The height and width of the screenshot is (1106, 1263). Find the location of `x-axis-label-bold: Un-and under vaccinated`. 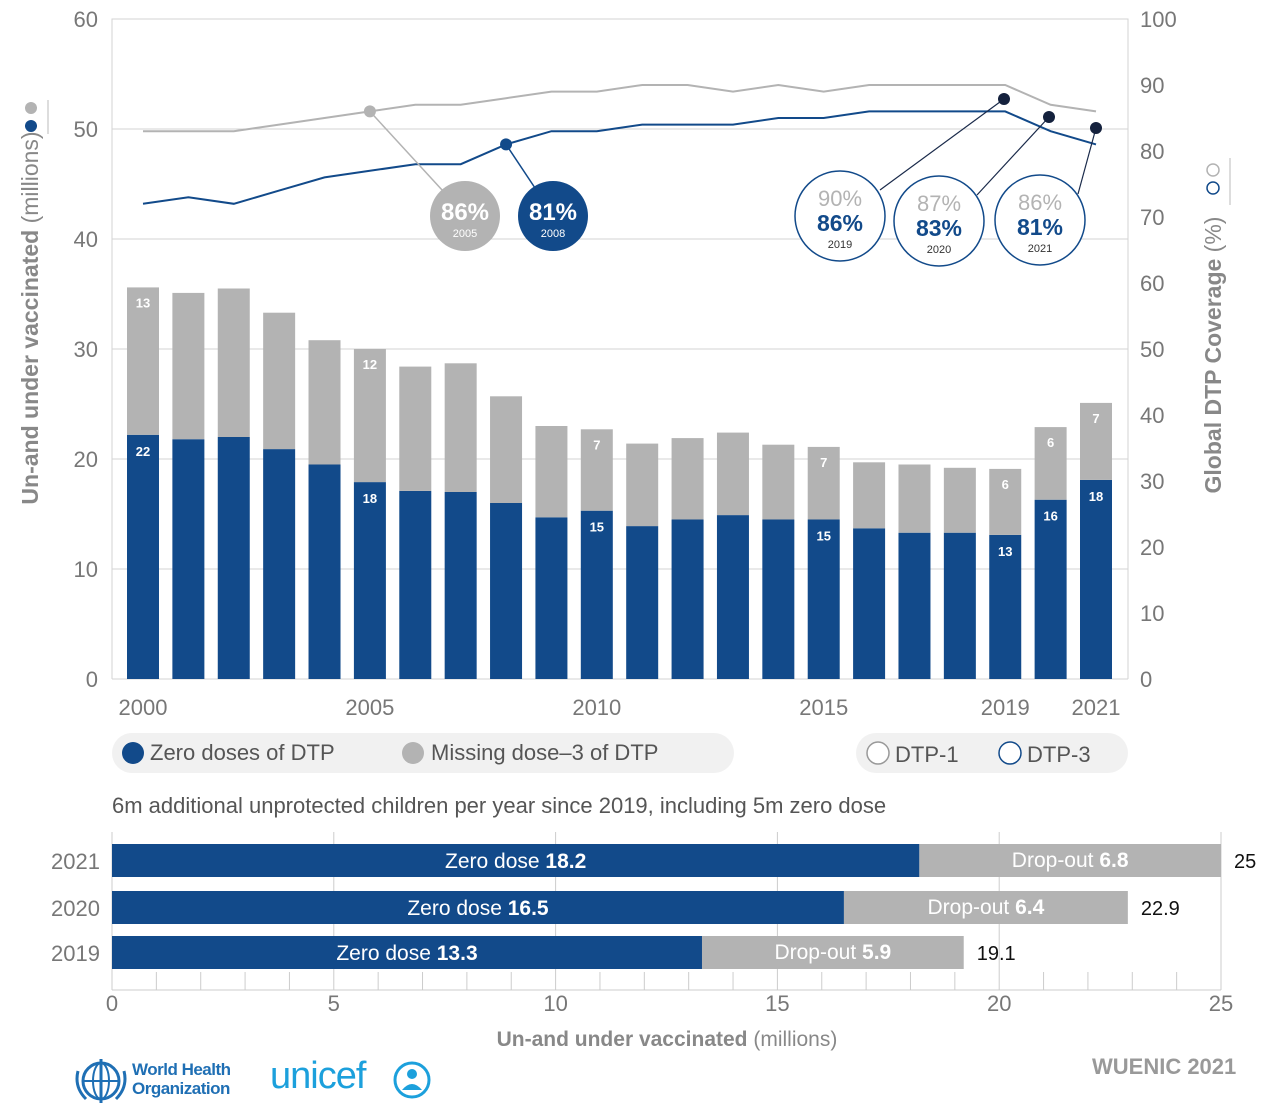

x-axis-label-bold: Un-and under vaccinated is located at coordinates (622, 1039).